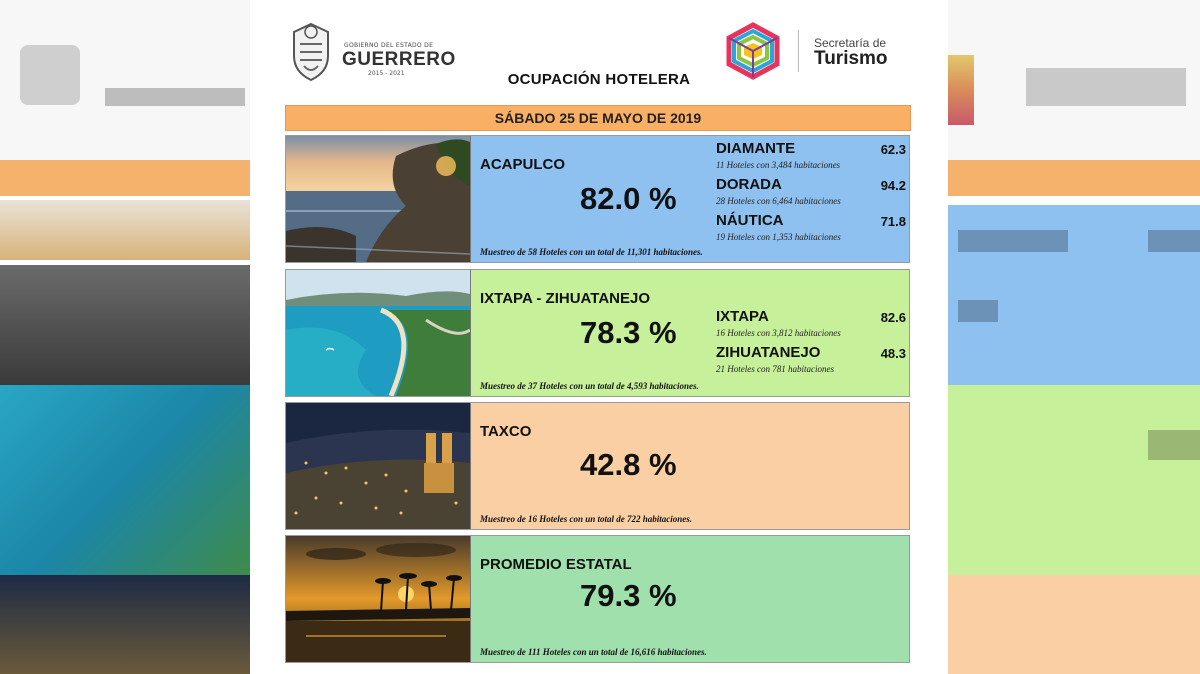  Describe the element at coordinates (565, 298) in the screenshot. I see `destination-name: IXTAPA - ZIHUATANEJO` at that location.